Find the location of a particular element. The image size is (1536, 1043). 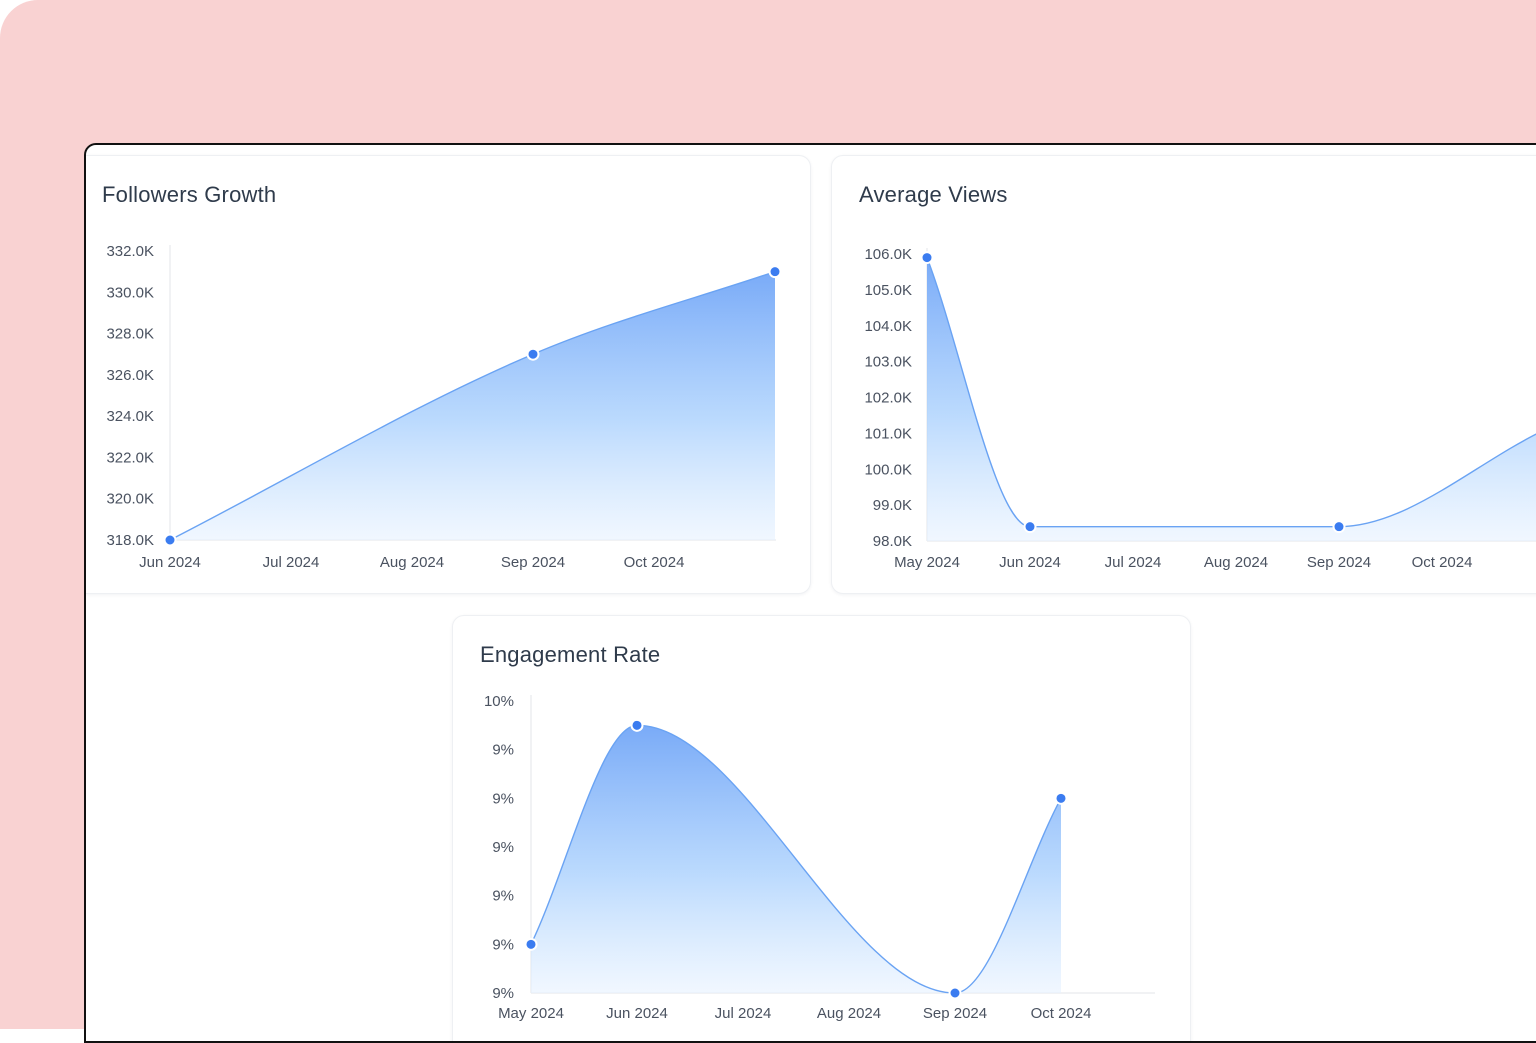

y-tick-label: 328.0K is located at coordinates (130, 334).